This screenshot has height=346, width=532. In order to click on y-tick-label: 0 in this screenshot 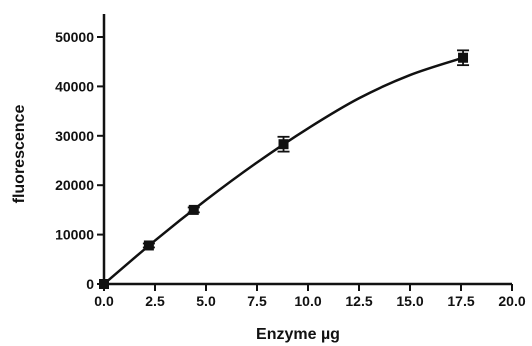, I will do `click(90, 284)`.